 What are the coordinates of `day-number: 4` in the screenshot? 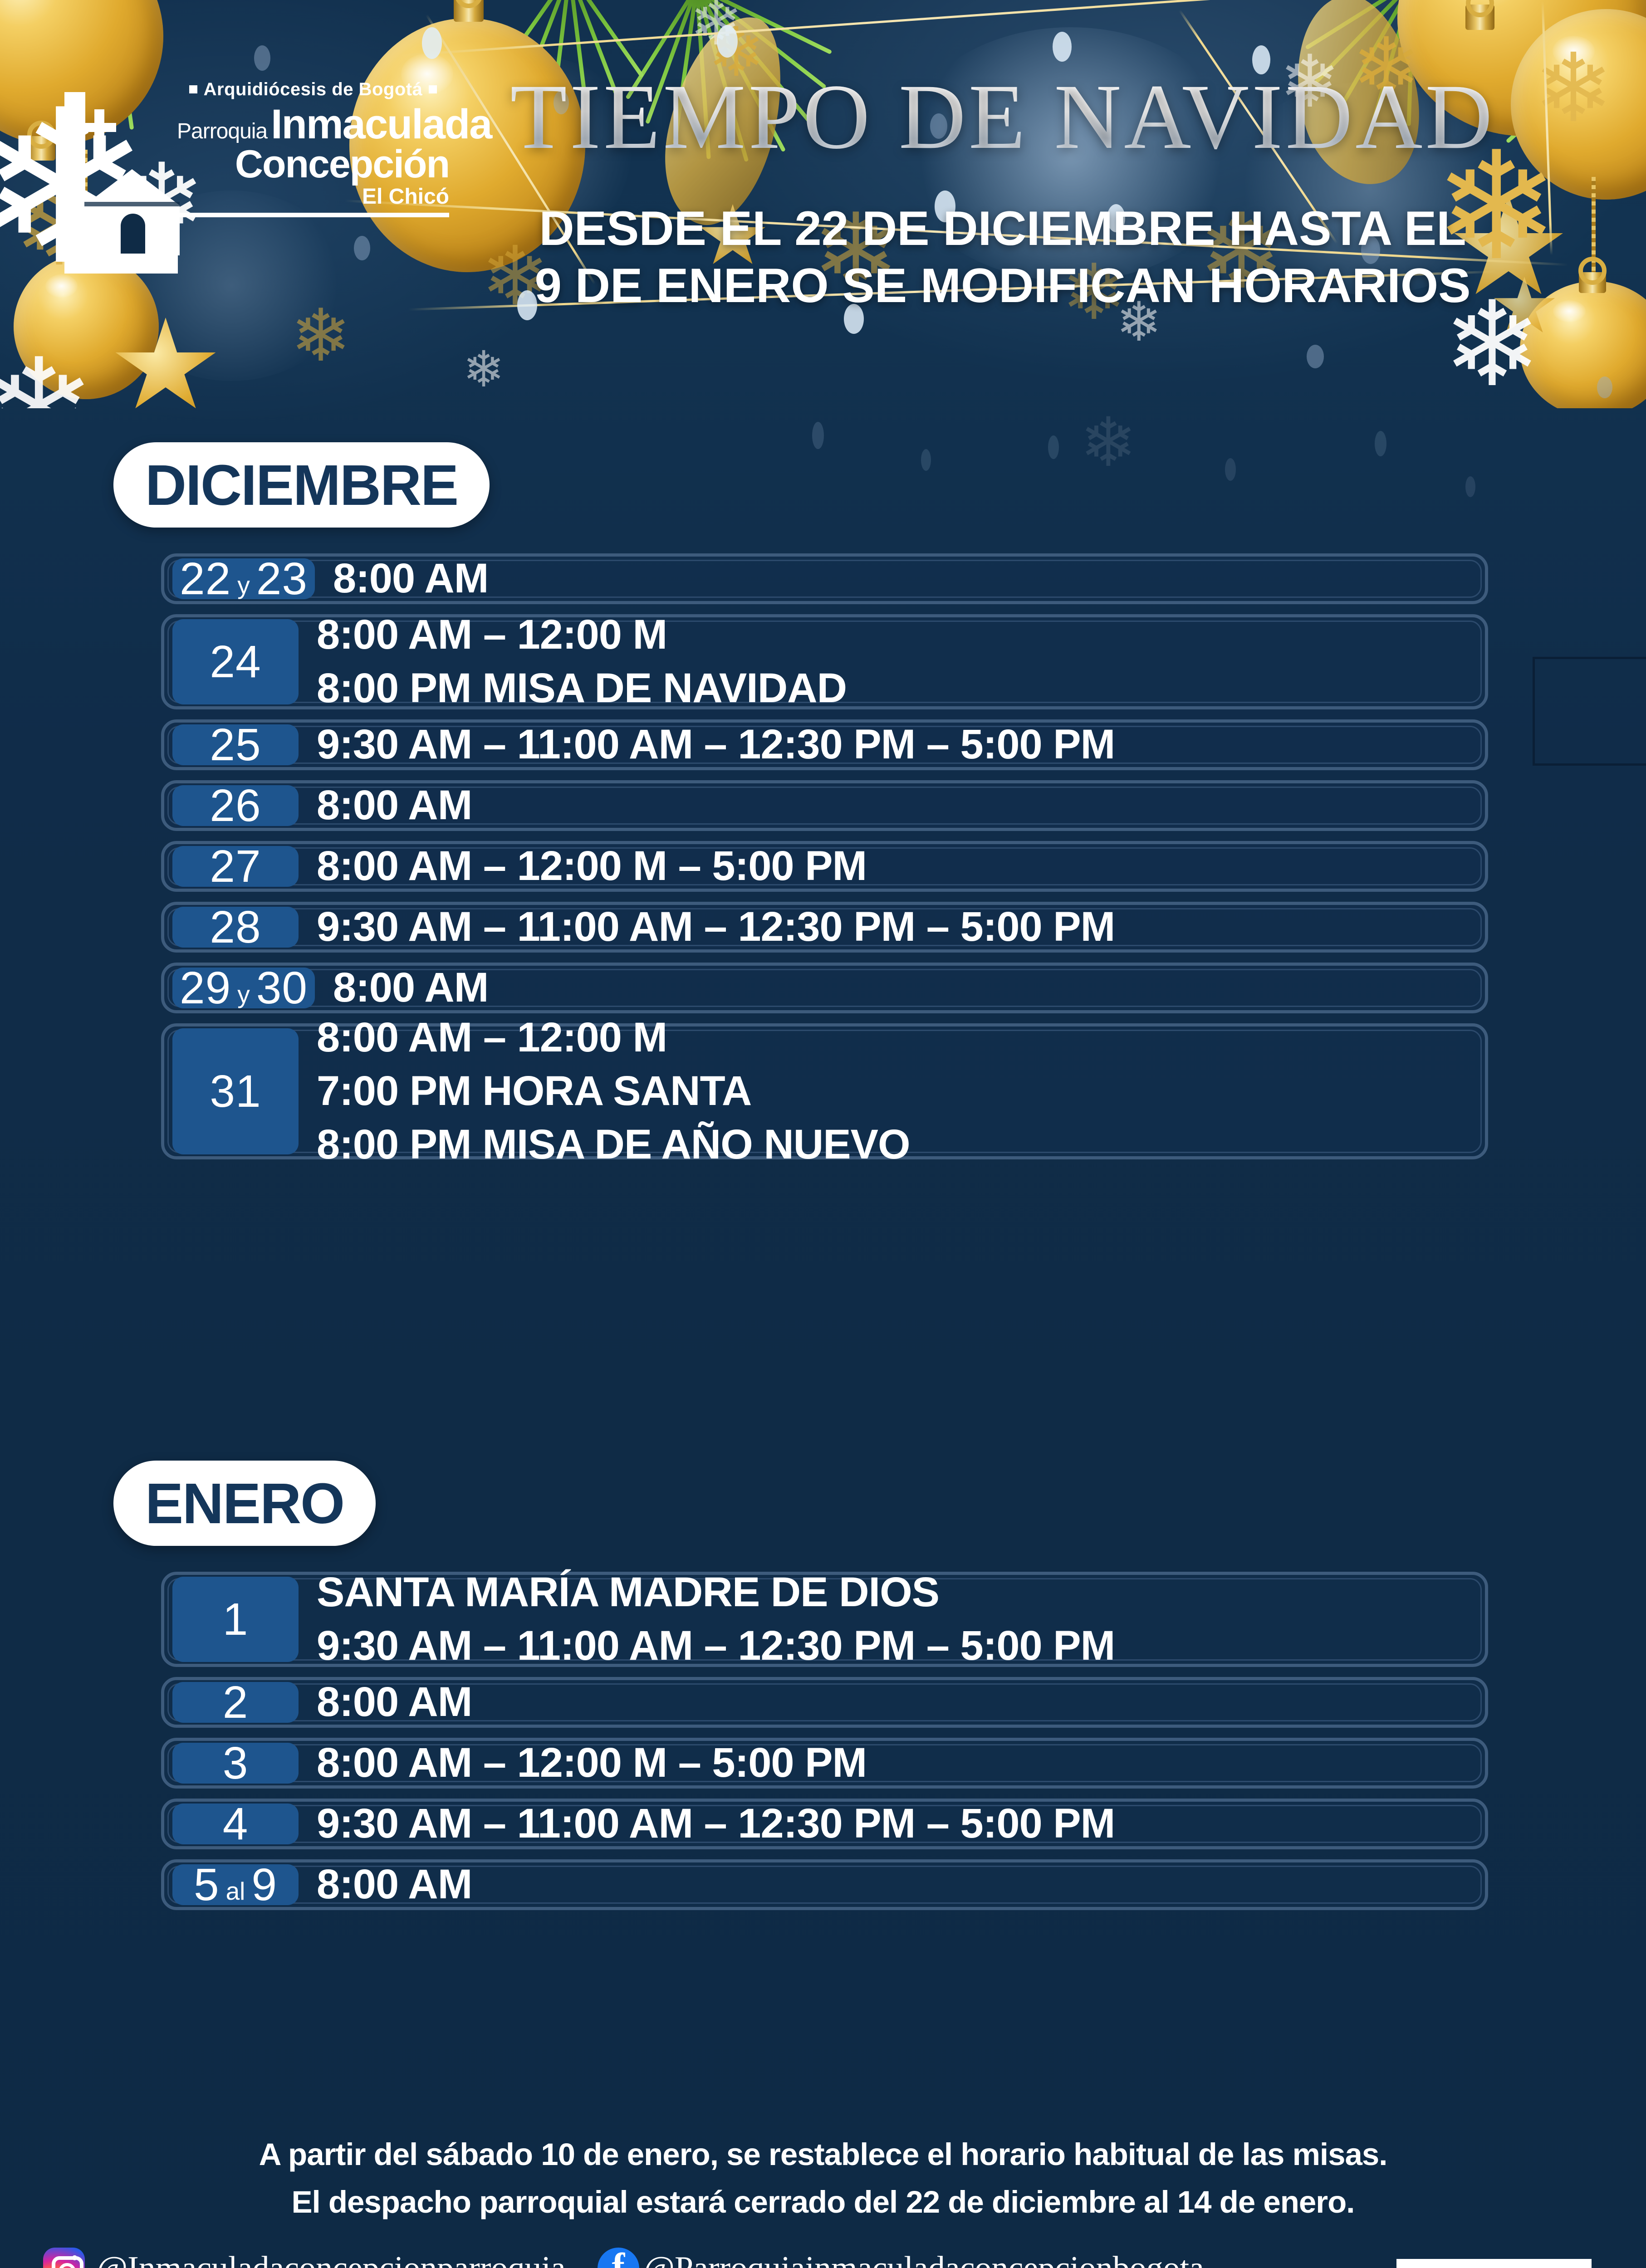 It's located at (235, 1824).